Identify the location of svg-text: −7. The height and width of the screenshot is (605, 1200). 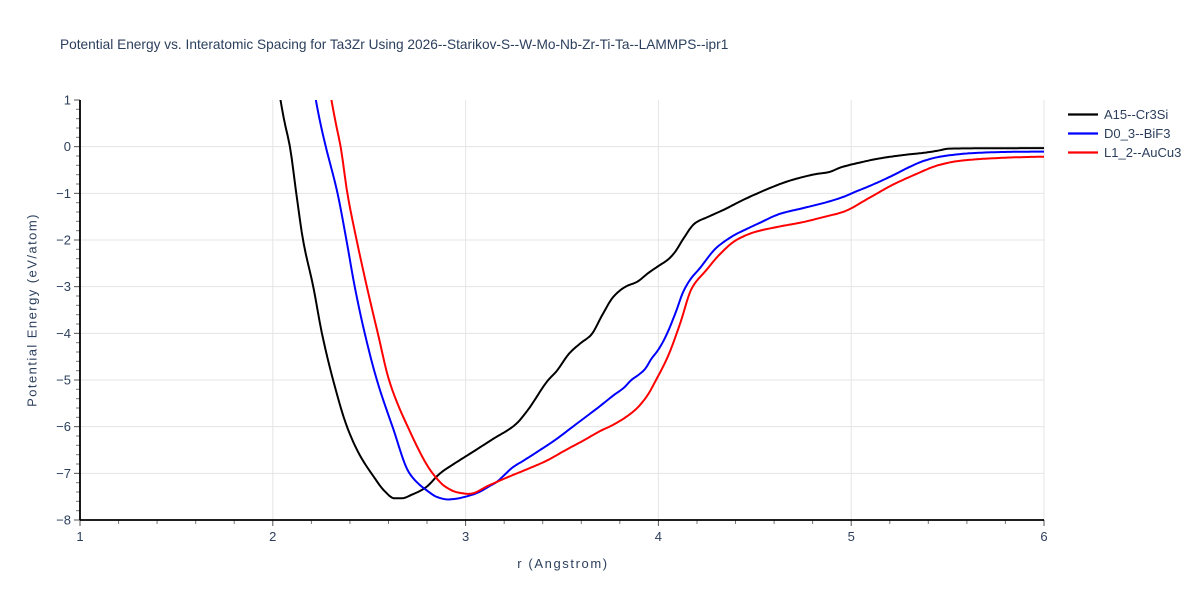
(63, 473).